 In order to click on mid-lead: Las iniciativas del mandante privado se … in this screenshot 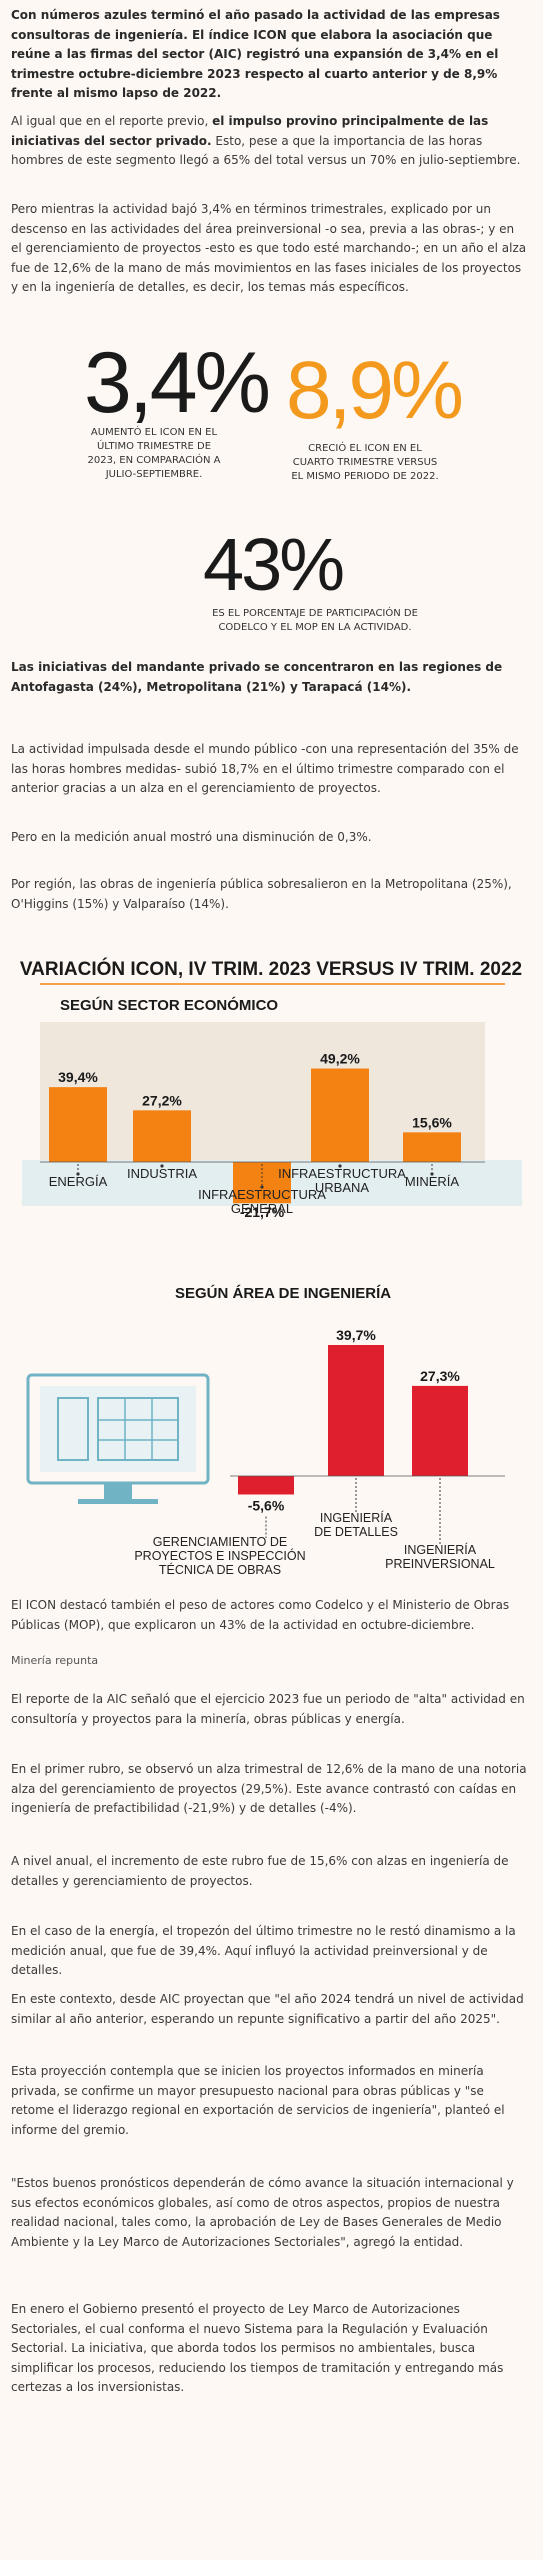, I will do `click(257, 677)`.